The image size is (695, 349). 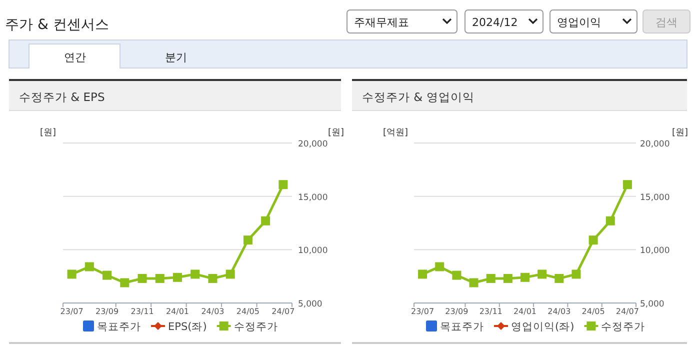 I want to click on text: 주재무제표, so click(x=381, y=22).